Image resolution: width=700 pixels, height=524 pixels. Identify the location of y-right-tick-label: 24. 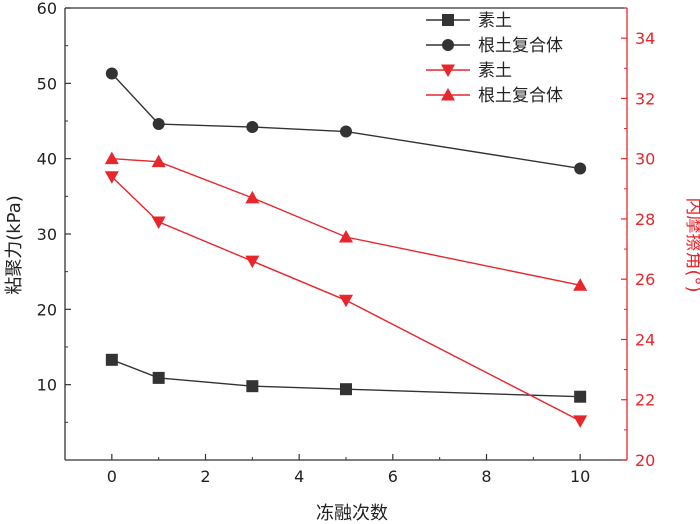
(645, 339).